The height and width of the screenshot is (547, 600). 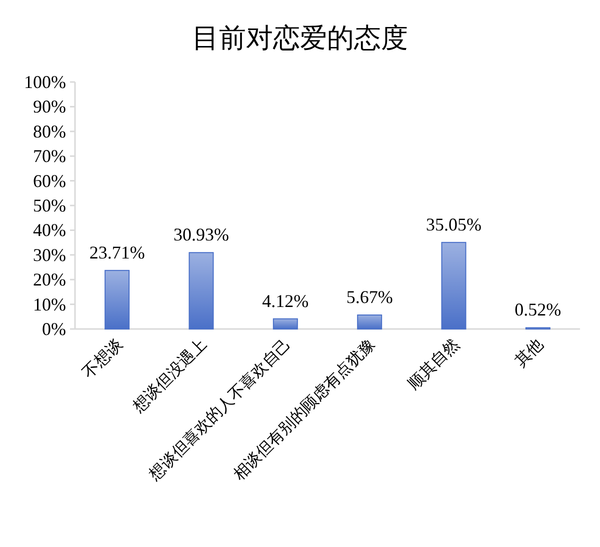 I want to click on y-tick-label: 20%, so click(x=49, y=280).